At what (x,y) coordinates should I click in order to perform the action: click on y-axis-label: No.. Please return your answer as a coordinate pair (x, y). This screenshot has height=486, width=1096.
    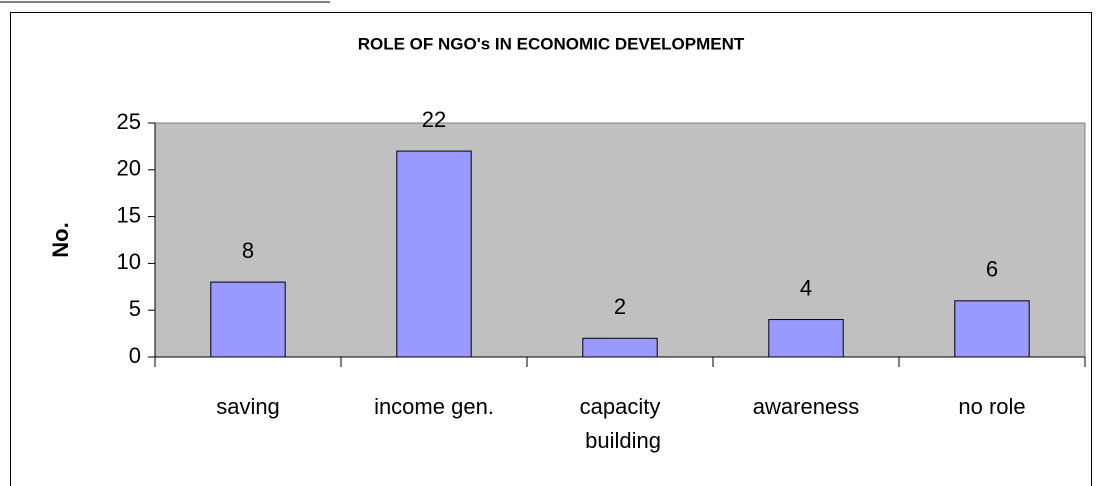
    Looking at the image, I should click on (60, 239).